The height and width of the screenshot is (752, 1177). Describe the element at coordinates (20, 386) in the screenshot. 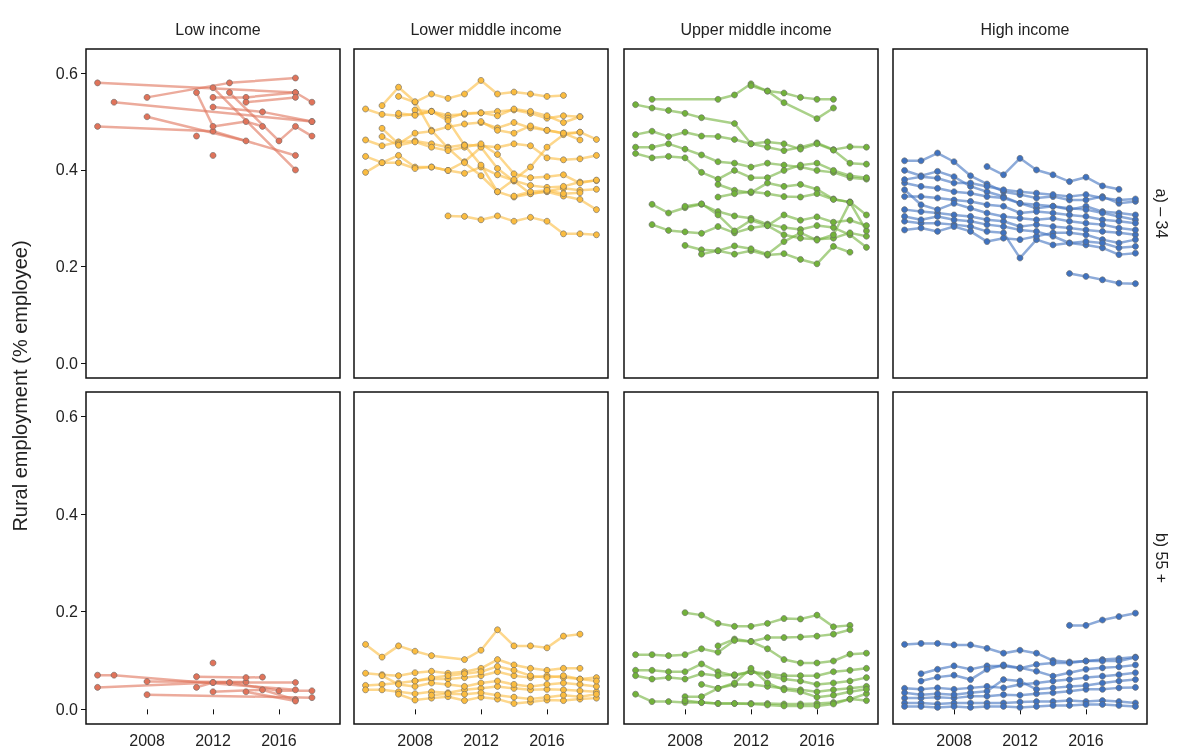

I see `y-axis-title: Rural employment (% employee)` at that location.